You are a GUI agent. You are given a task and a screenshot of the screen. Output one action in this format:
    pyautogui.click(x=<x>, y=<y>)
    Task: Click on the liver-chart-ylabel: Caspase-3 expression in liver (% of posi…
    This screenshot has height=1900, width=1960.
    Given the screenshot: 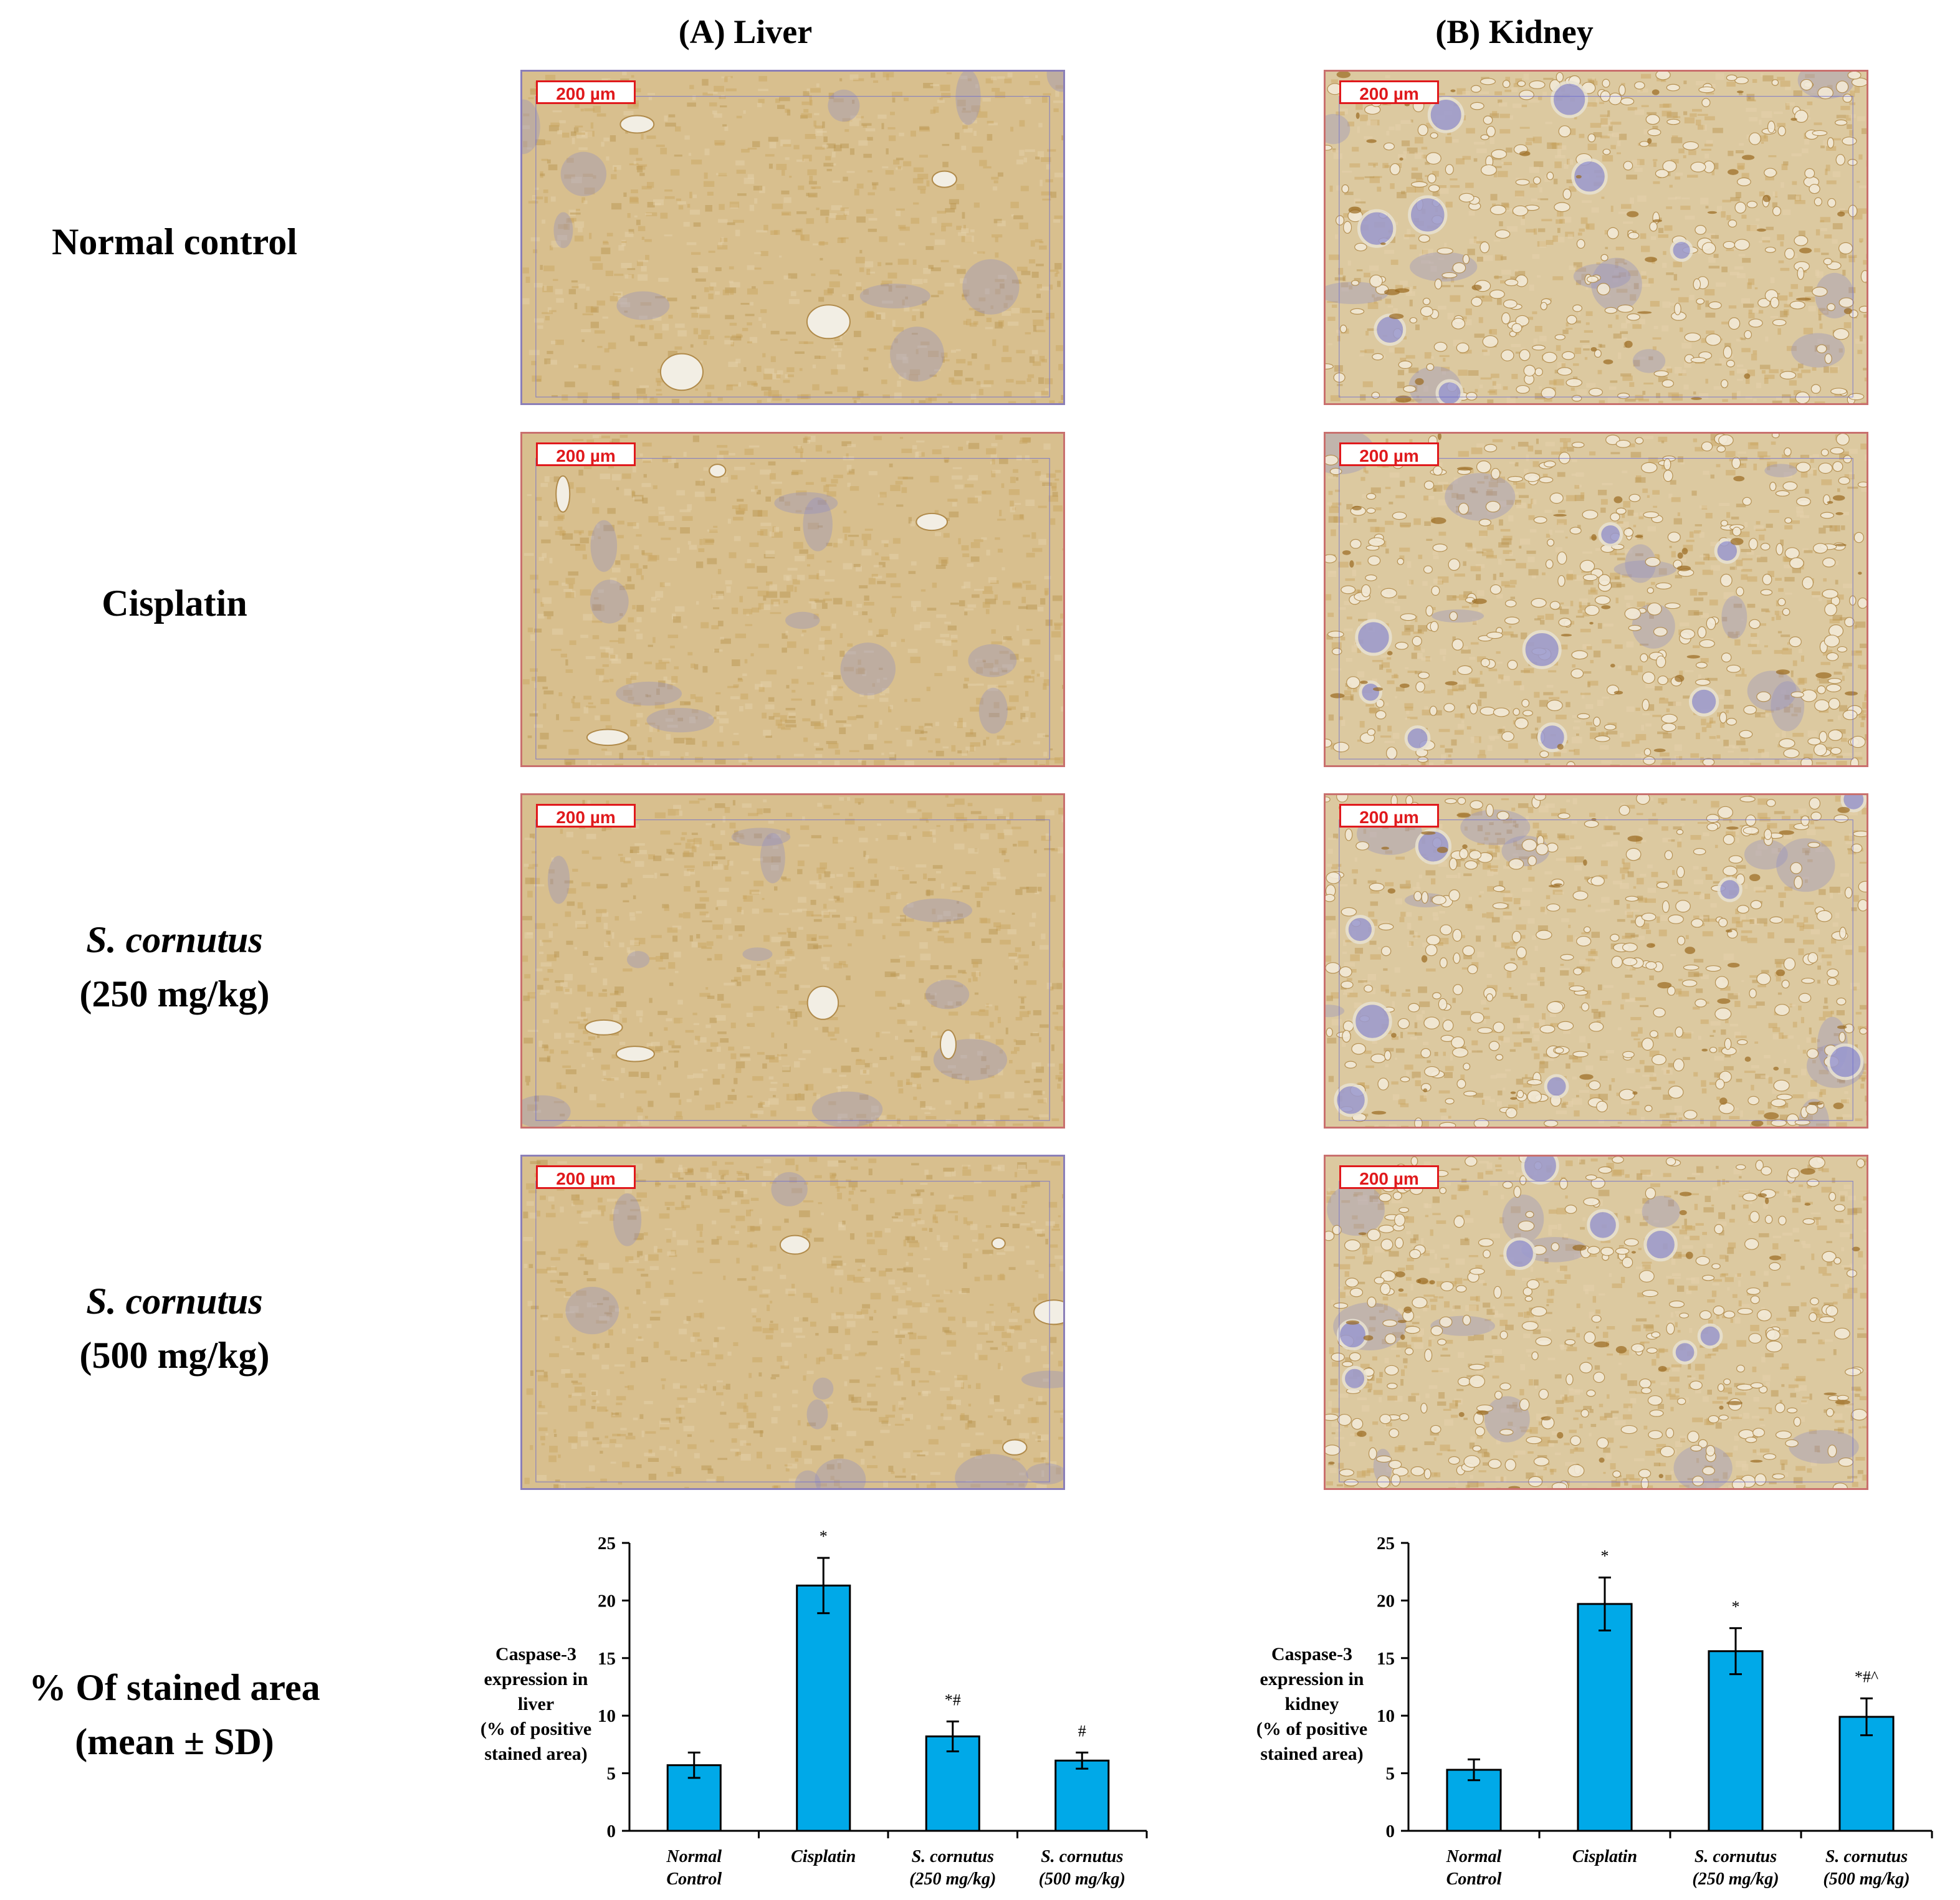 What is the action you would take?
    pyautogui.click(x=536, y=1704)
    